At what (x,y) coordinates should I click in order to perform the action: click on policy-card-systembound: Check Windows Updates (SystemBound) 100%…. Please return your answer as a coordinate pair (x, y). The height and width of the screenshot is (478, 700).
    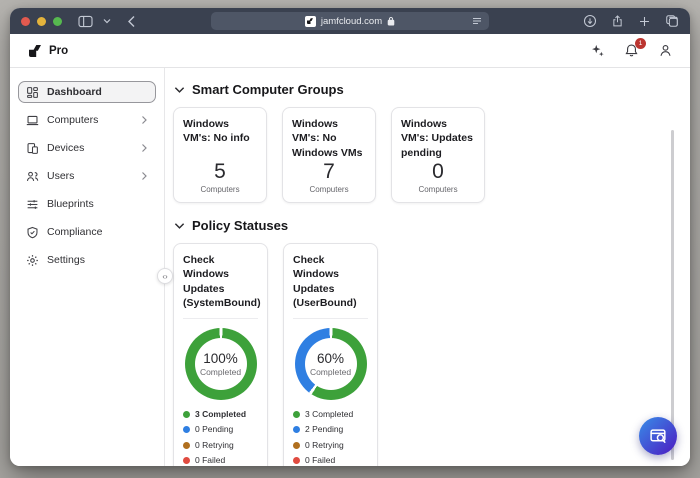
    Looking at the image, I should click on (220, 354).